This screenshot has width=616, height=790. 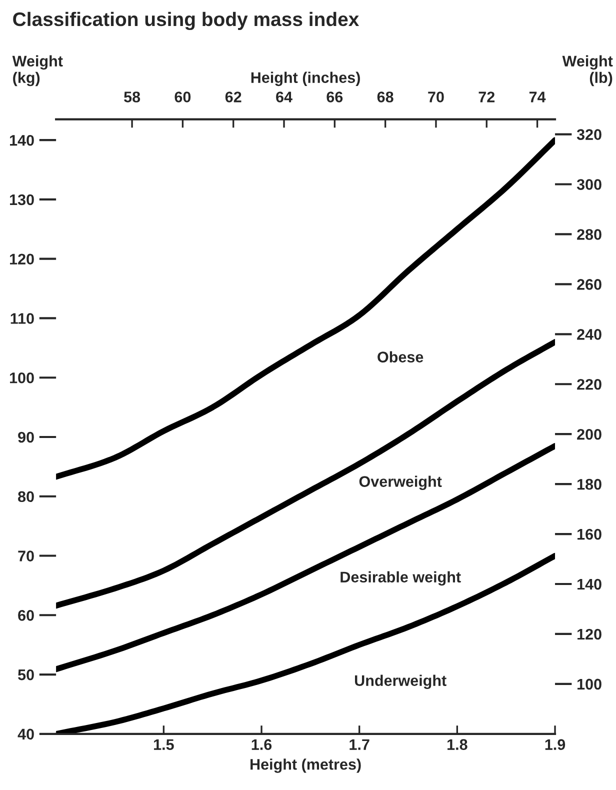 What do you see at coordinates (590, 634) in the screenshot?
I see `y2-tick-label: 120` at bounding box center [590, 634].